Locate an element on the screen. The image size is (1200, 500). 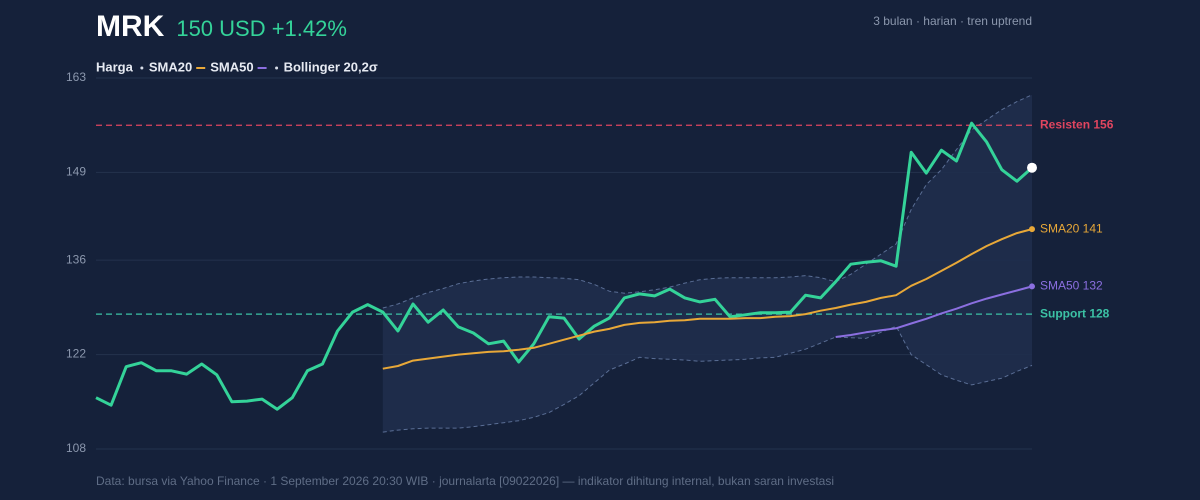
bollinger-lower is located at coordinates (707, 379).